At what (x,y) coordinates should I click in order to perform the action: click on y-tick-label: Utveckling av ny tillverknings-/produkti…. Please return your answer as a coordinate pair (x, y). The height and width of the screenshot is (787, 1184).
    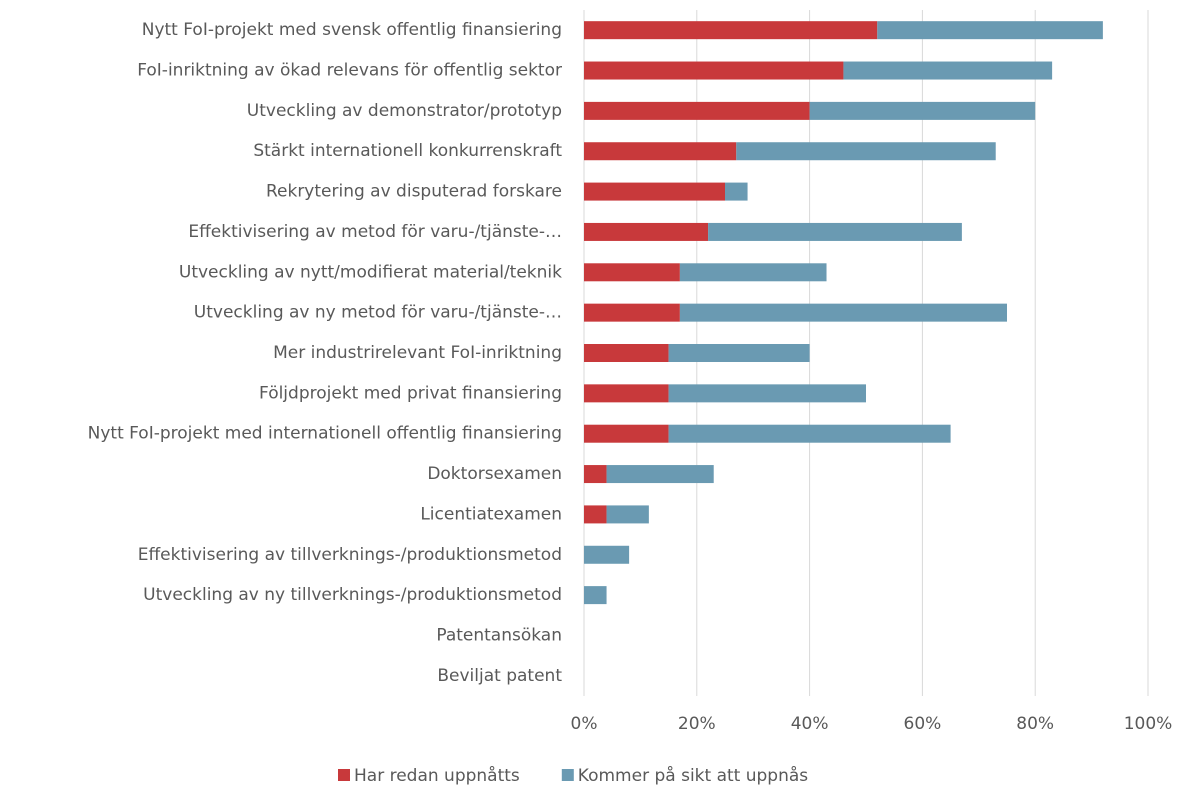
    Looking at the image, I should click on (352, 595).